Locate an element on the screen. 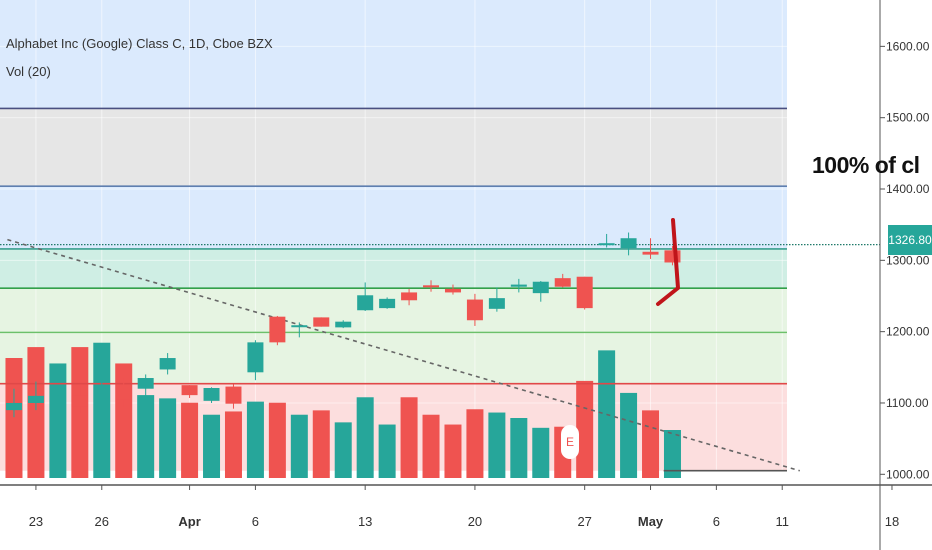 The width and height of the screenshot is (932, 550). time-tick-label: 13 is located at coordinates (365, 521).